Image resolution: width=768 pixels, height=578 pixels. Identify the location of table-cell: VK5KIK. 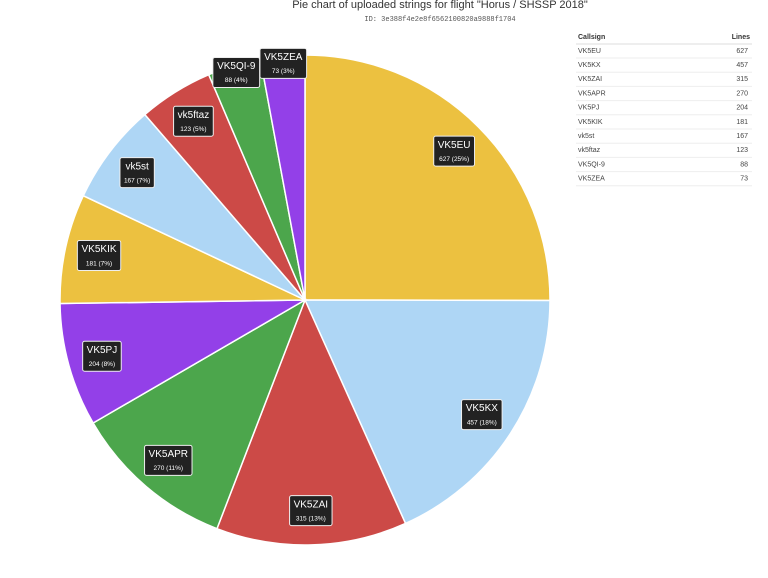
(590, 122).